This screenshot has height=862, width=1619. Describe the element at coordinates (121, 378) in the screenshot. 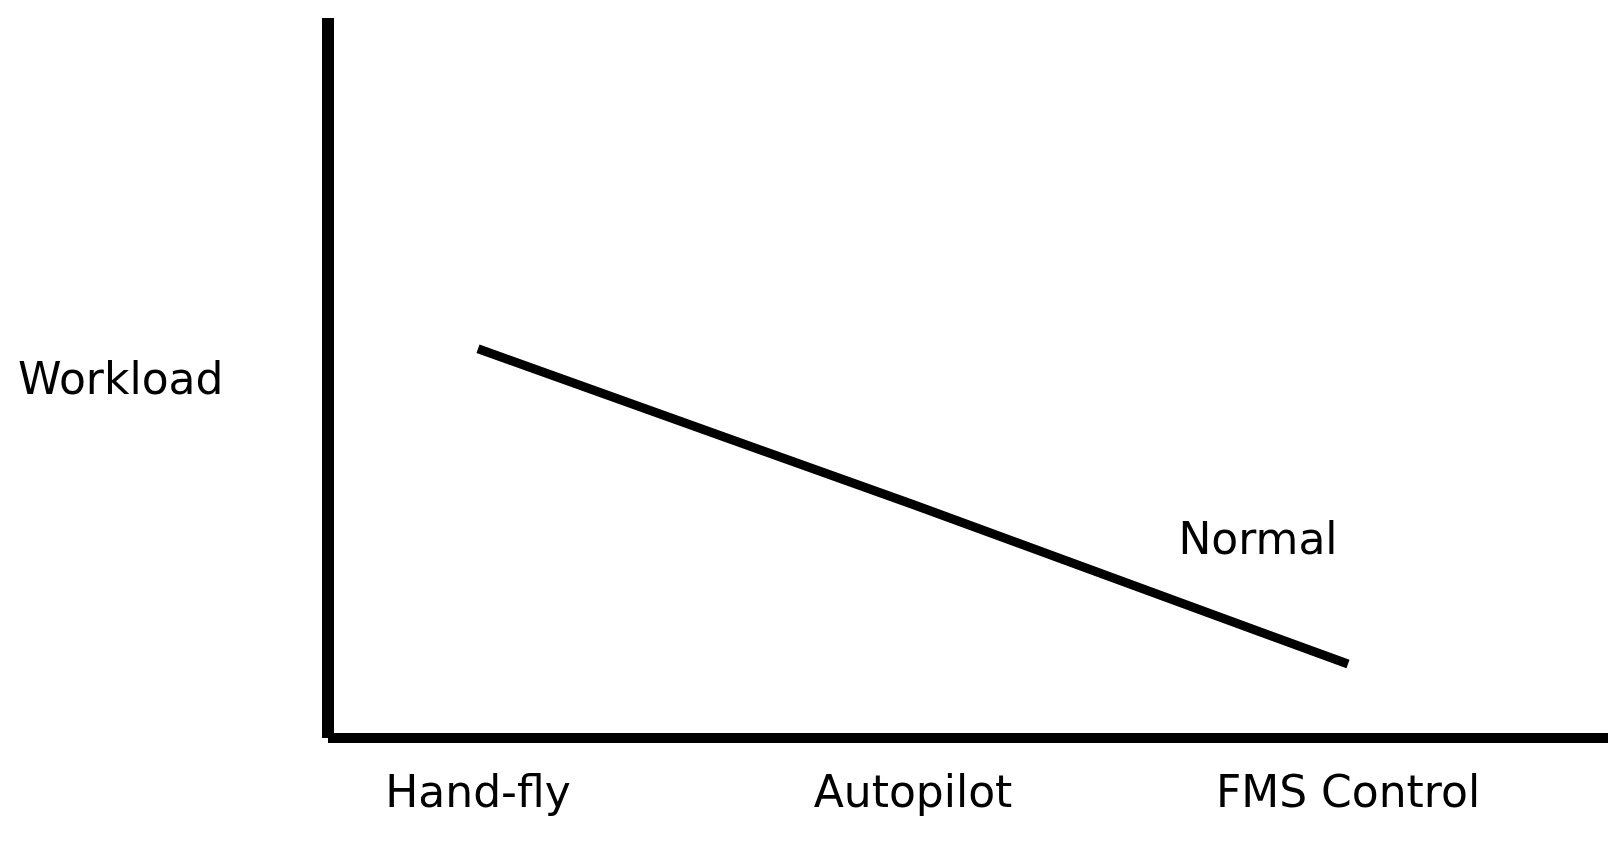

I see `y-axis-title: Workload` at that location.